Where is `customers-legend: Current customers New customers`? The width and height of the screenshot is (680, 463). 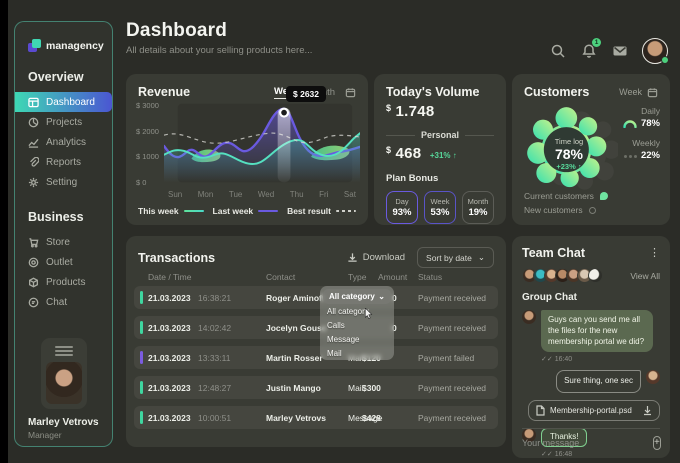 customers-legend: Current customers New customers is located at coordinates (566, 201).